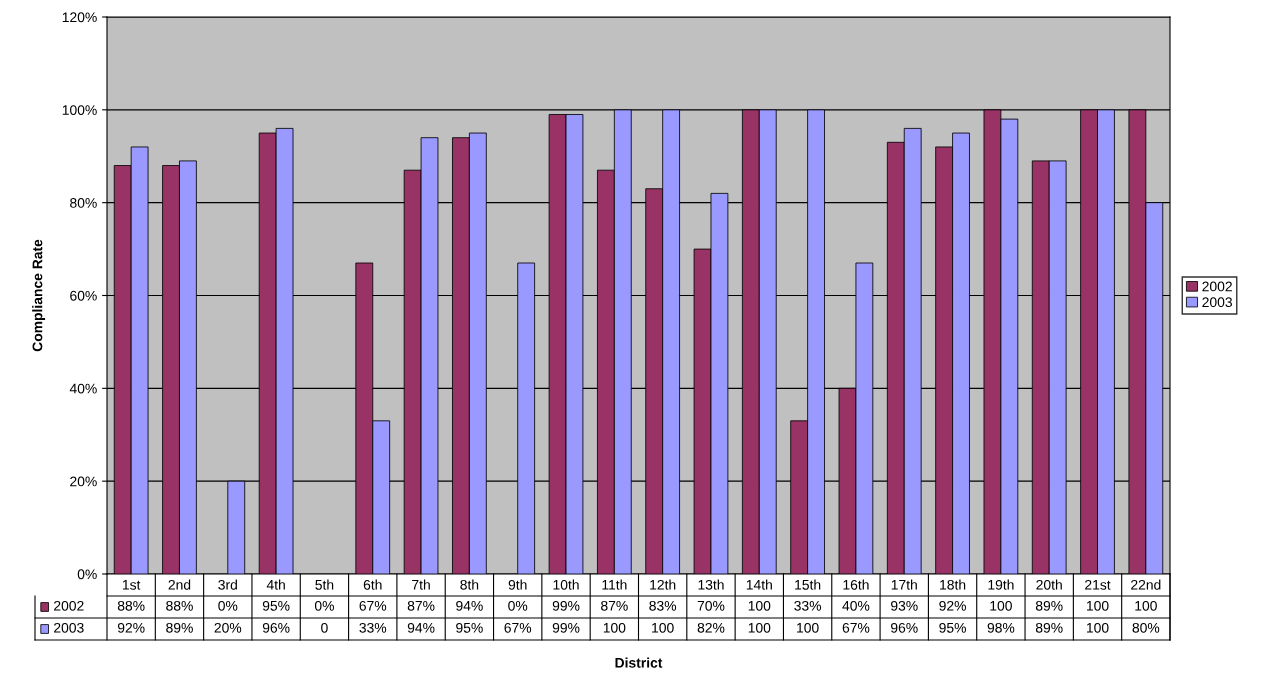  Describe the element at coordinates (1146, 584) in the screenshot. I see `x-tick-label: 22nd` at that location.